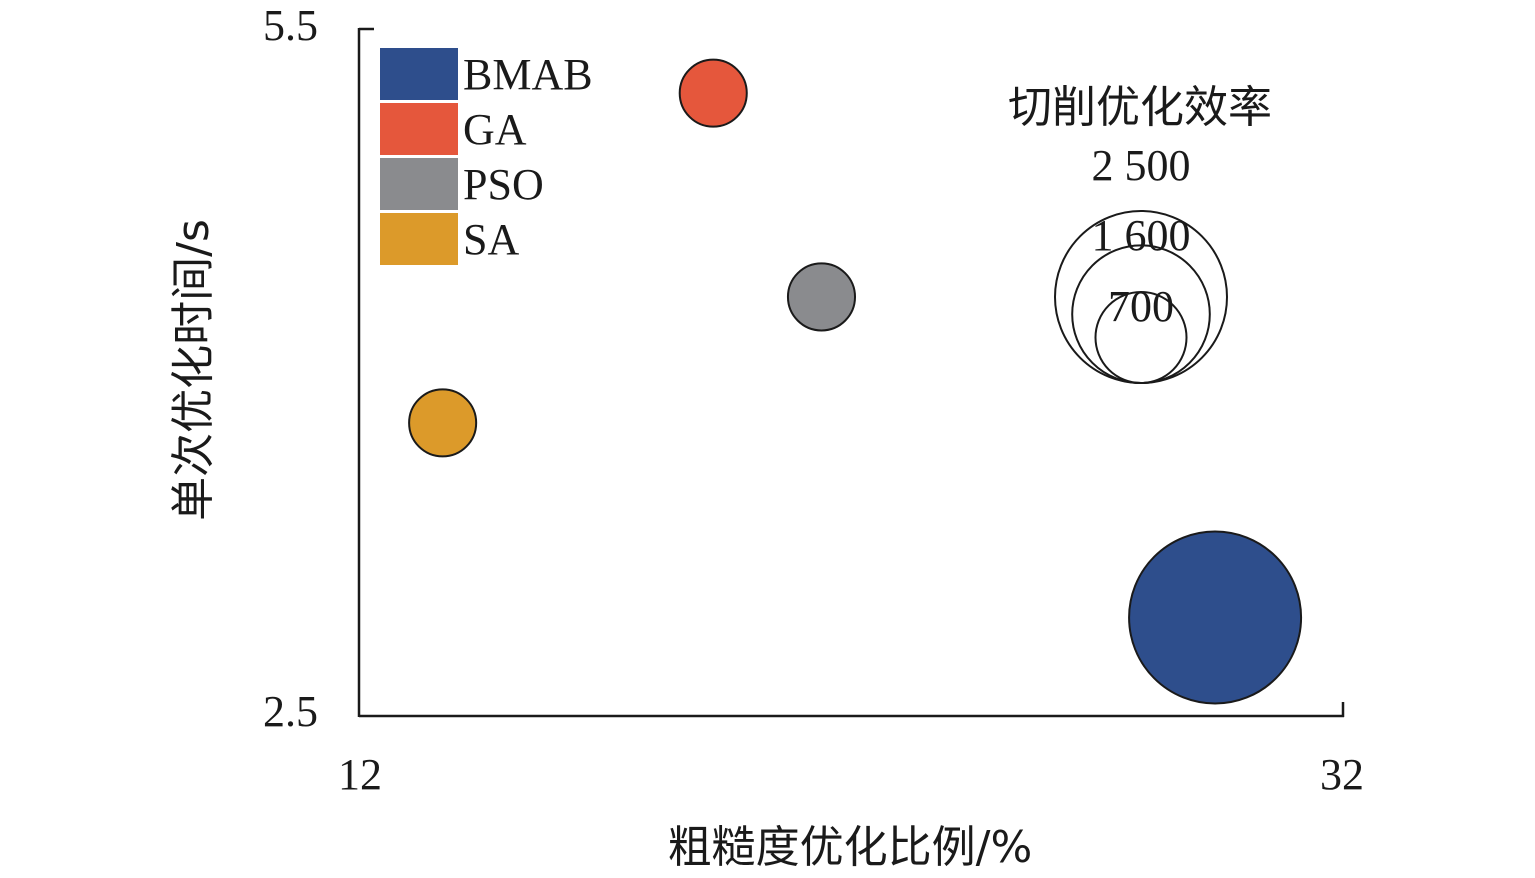  I want to click on size-legend-label-2: 700, so click(1141, 306).